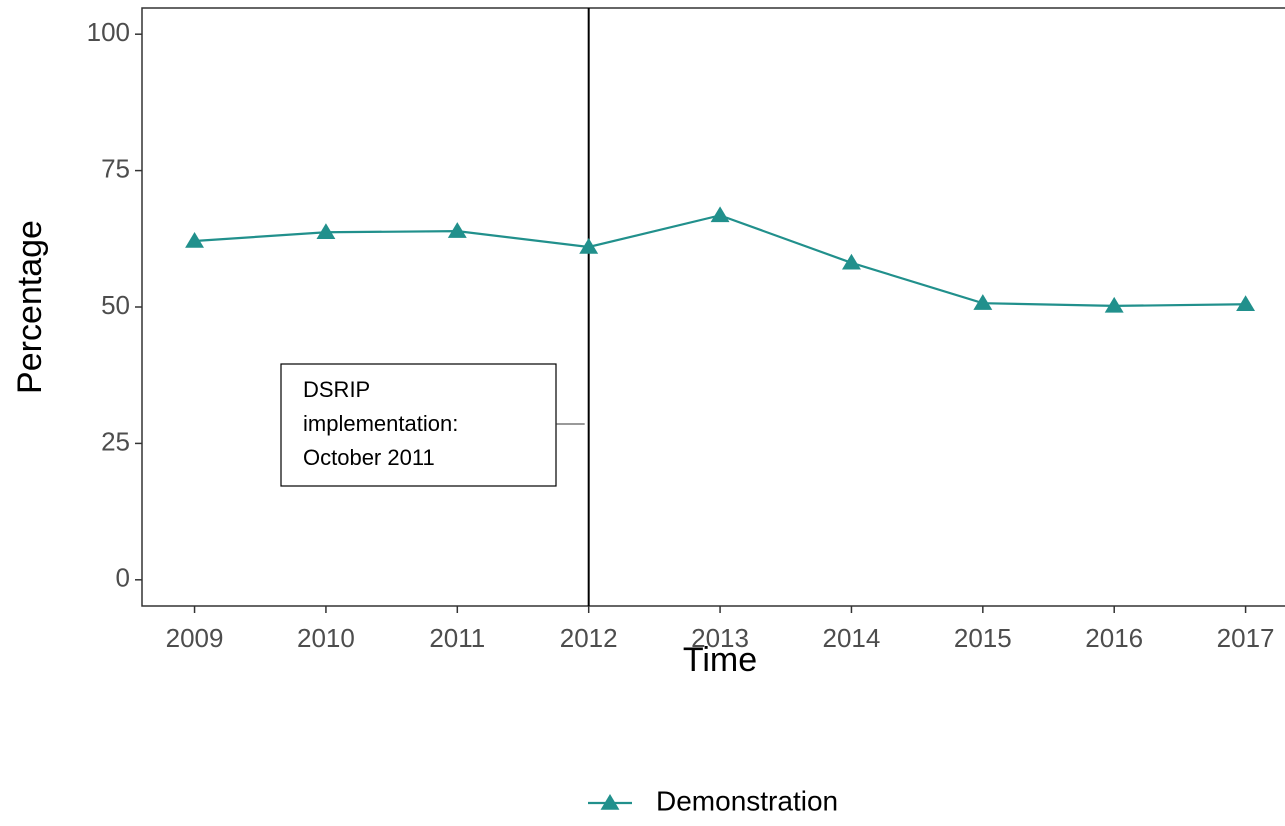 Image resolution: width=1285 pixels, height=826 pixels. Describe the element at coordinates (610, 802) in the screenshot. I see `legend-marker` at that location.